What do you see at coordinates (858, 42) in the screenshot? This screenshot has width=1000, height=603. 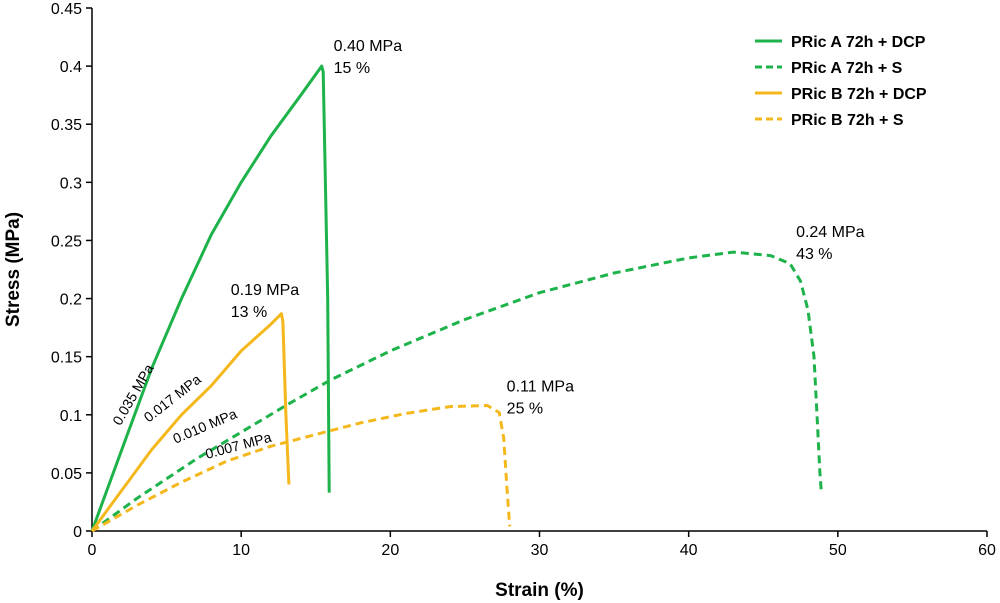 I see `legend-label: PRic A 72h + DCP` at bounding box center [858, 42].